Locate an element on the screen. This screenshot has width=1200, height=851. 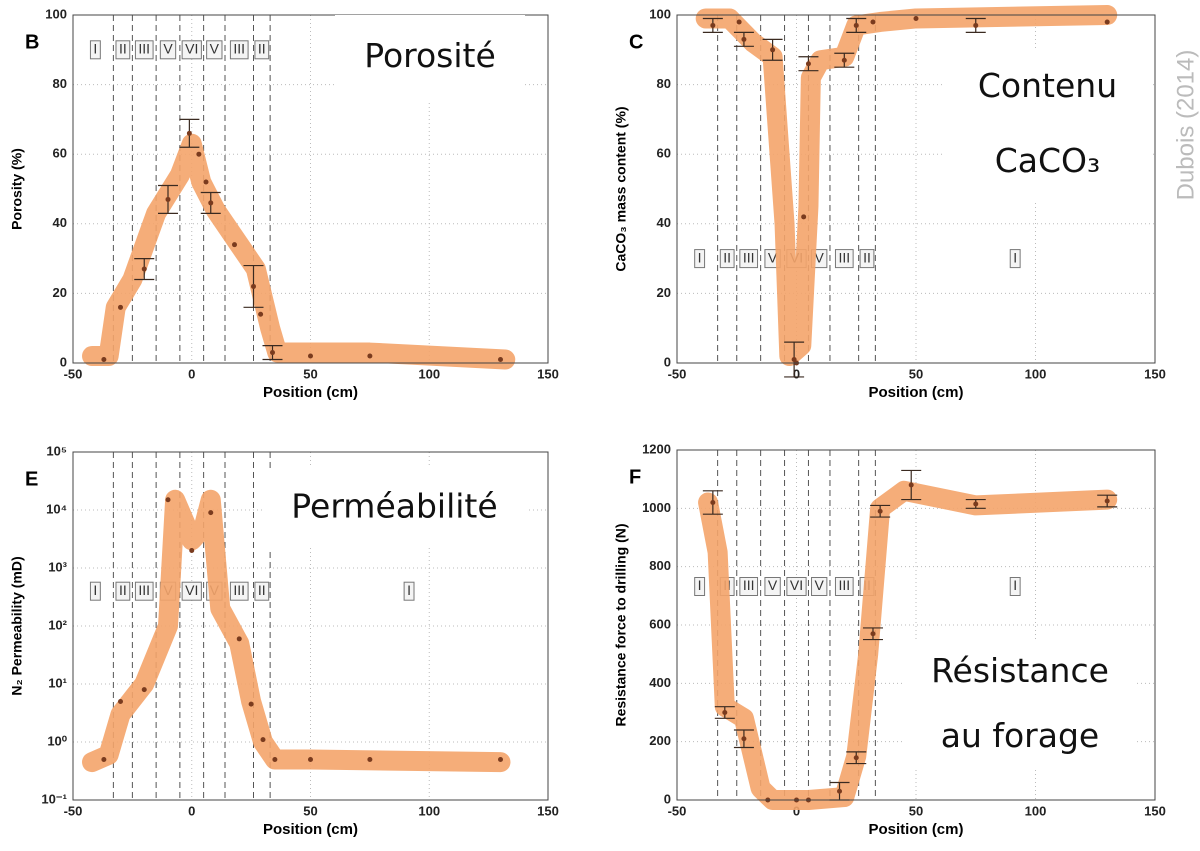
y-tick-label: 10⁴ is located at coordinates (56, 508).